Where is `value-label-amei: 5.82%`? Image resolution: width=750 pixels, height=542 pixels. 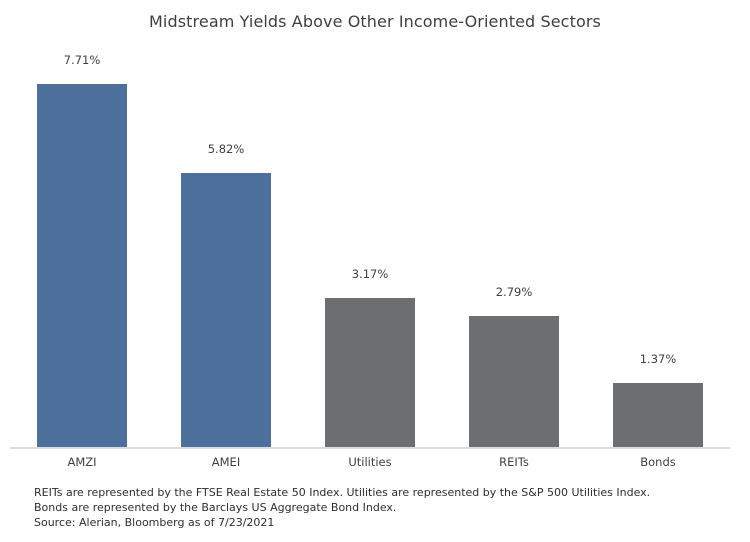
value-label-amei: 5.82% is located at coordinates (226, 149).